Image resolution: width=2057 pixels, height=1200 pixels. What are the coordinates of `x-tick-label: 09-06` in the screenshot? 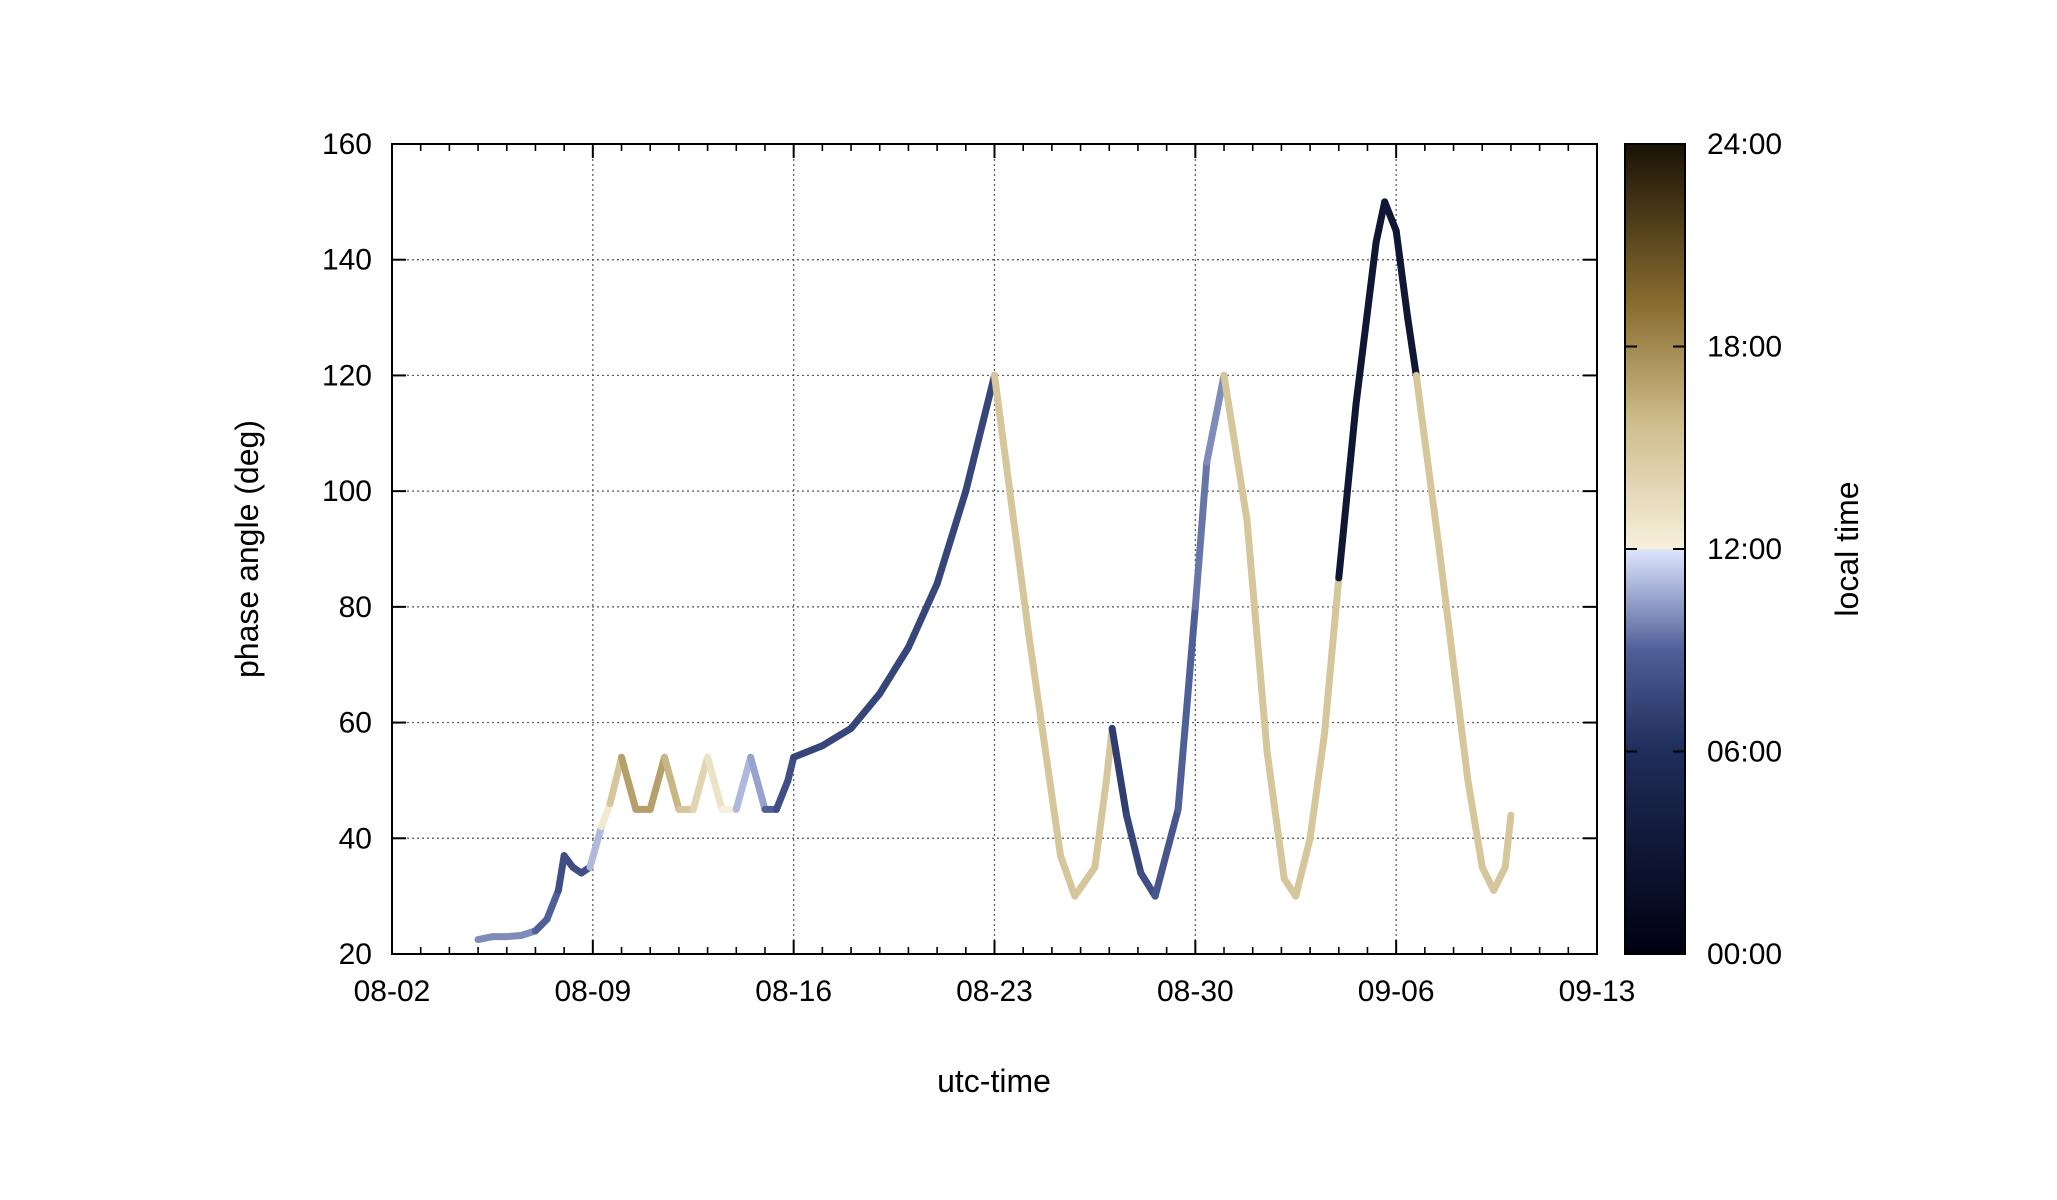 It's located at (1396, 991).